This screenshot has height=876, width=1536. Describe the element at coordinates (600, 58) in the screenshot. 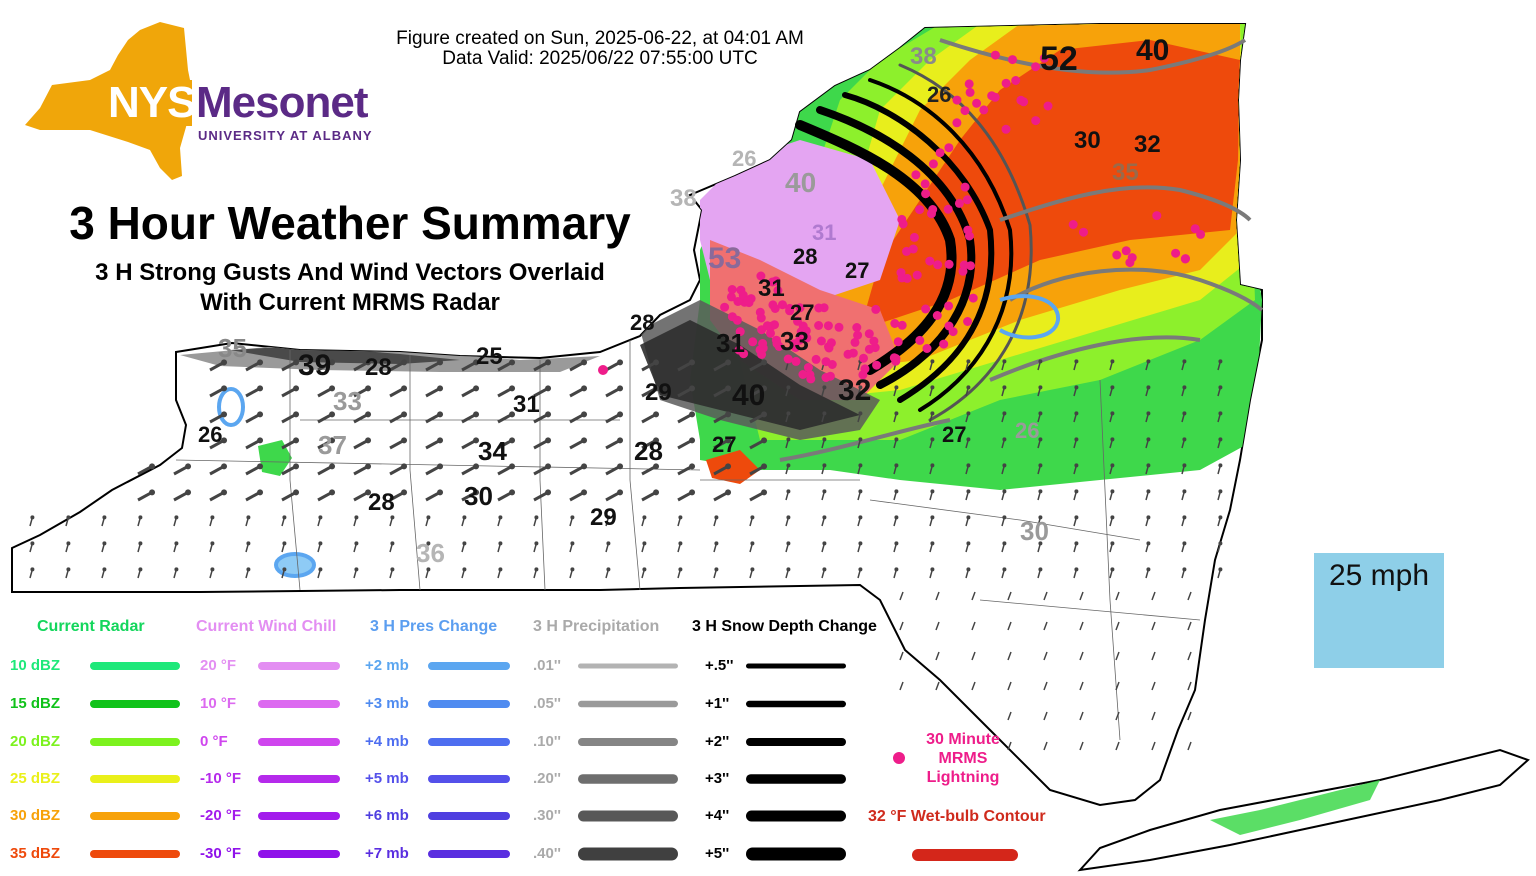

I see `data-valid-text: Data Valid: 2025/06/22 07:55:00 UTC` at that location.